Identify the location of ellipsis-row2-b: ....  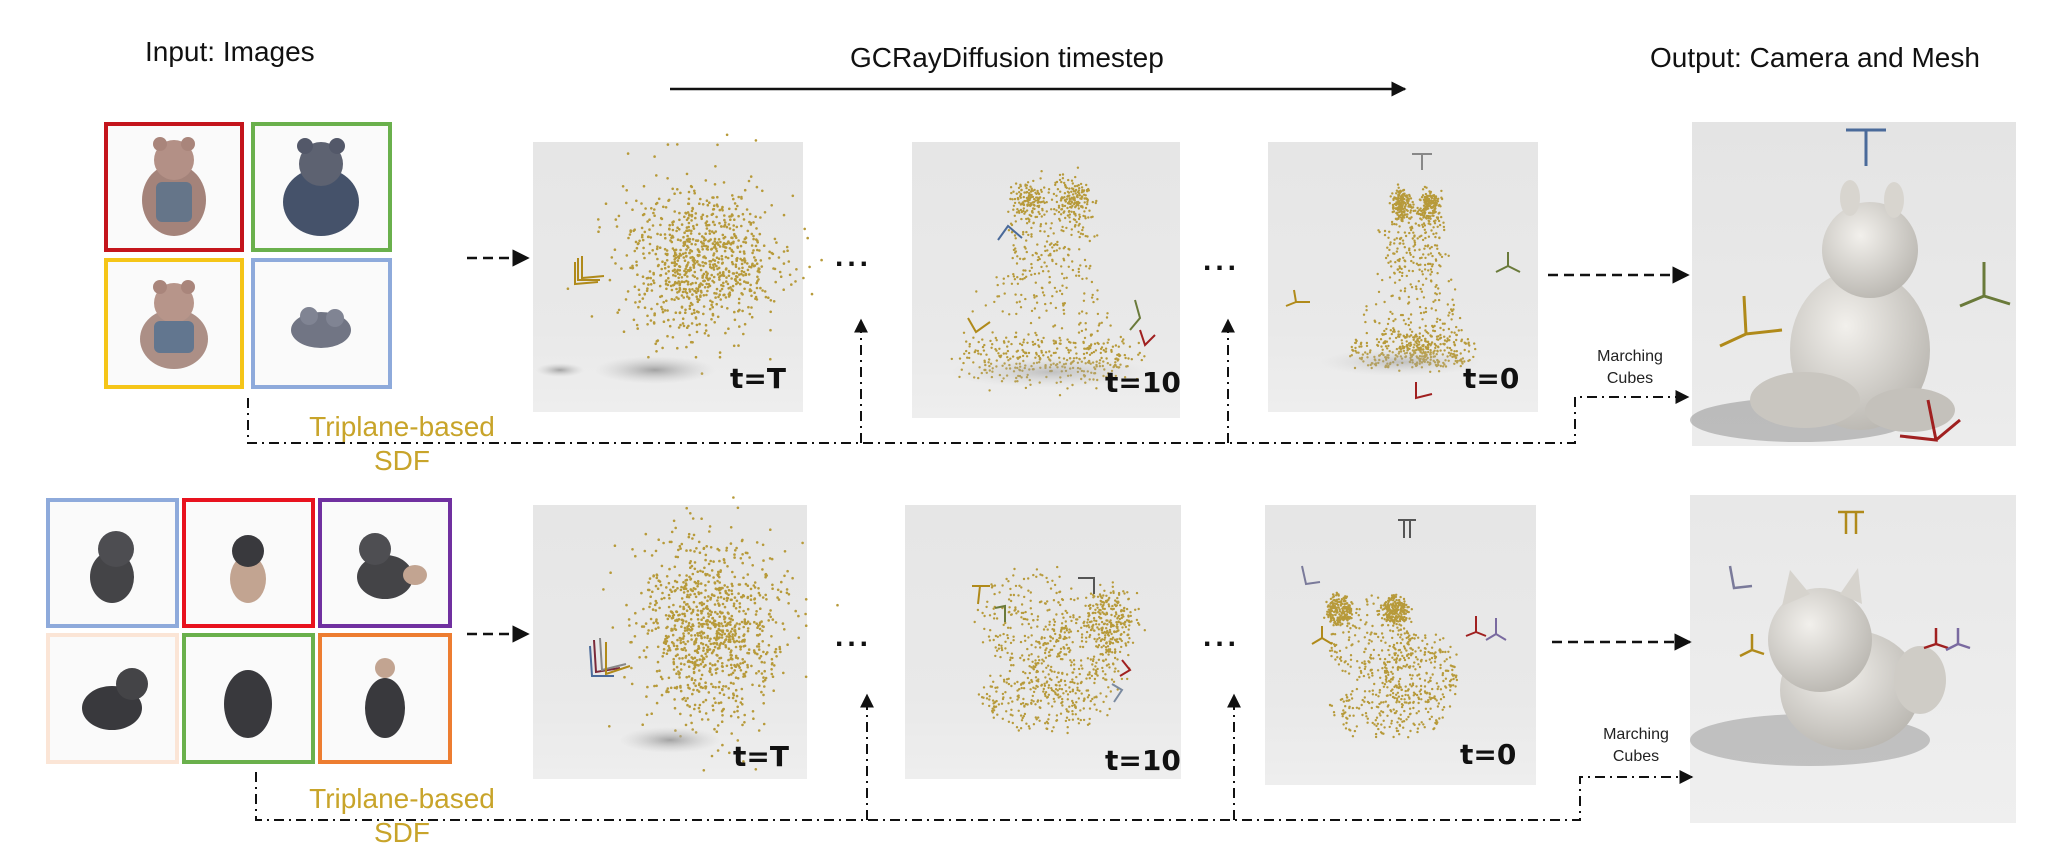
(1222, 636).